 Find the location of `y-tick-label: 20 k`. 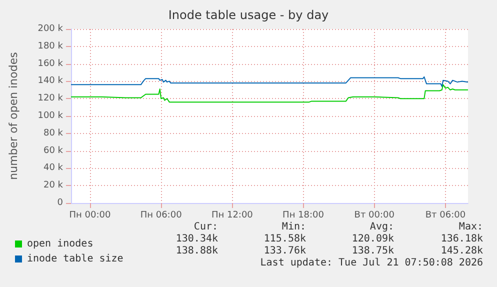

y-tick-label: 20 k is located at coordinates (53, 185).